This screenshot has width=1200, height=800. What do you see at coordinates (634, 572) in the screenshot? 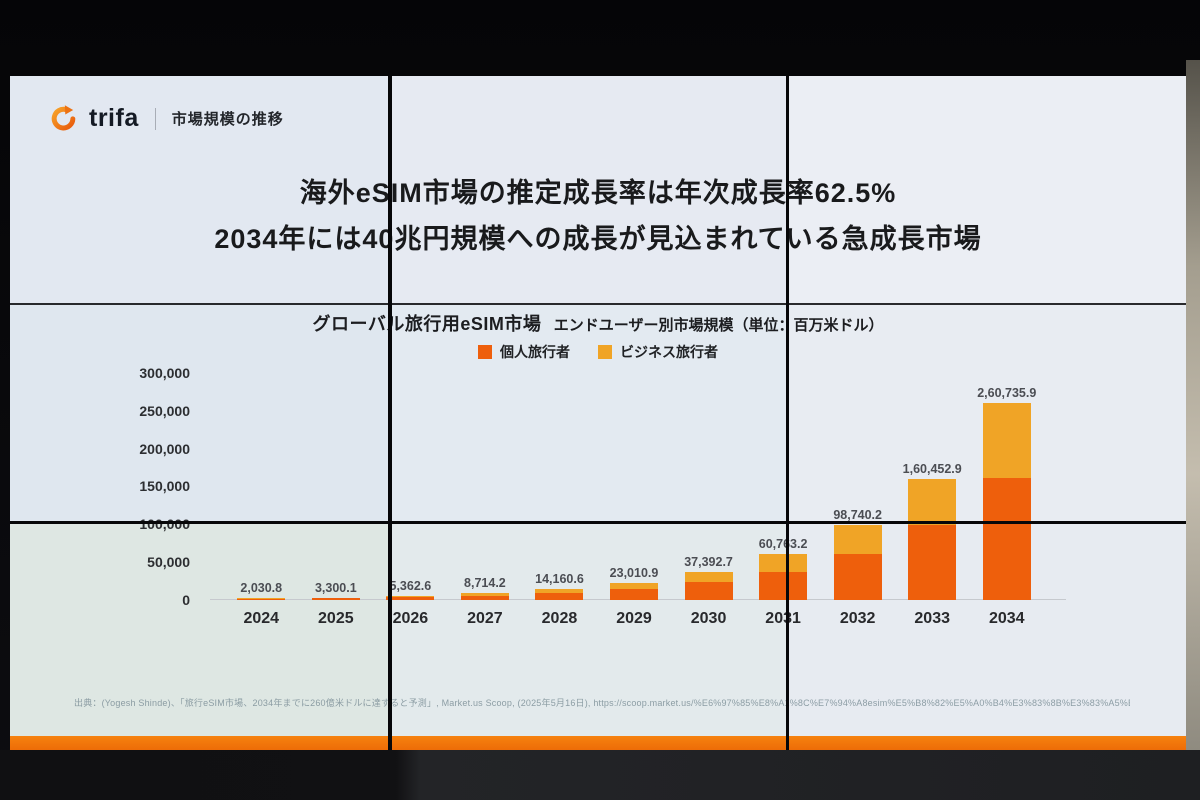
I see `bar-value-label: 23,010.9` at bounding box center [634, 572].